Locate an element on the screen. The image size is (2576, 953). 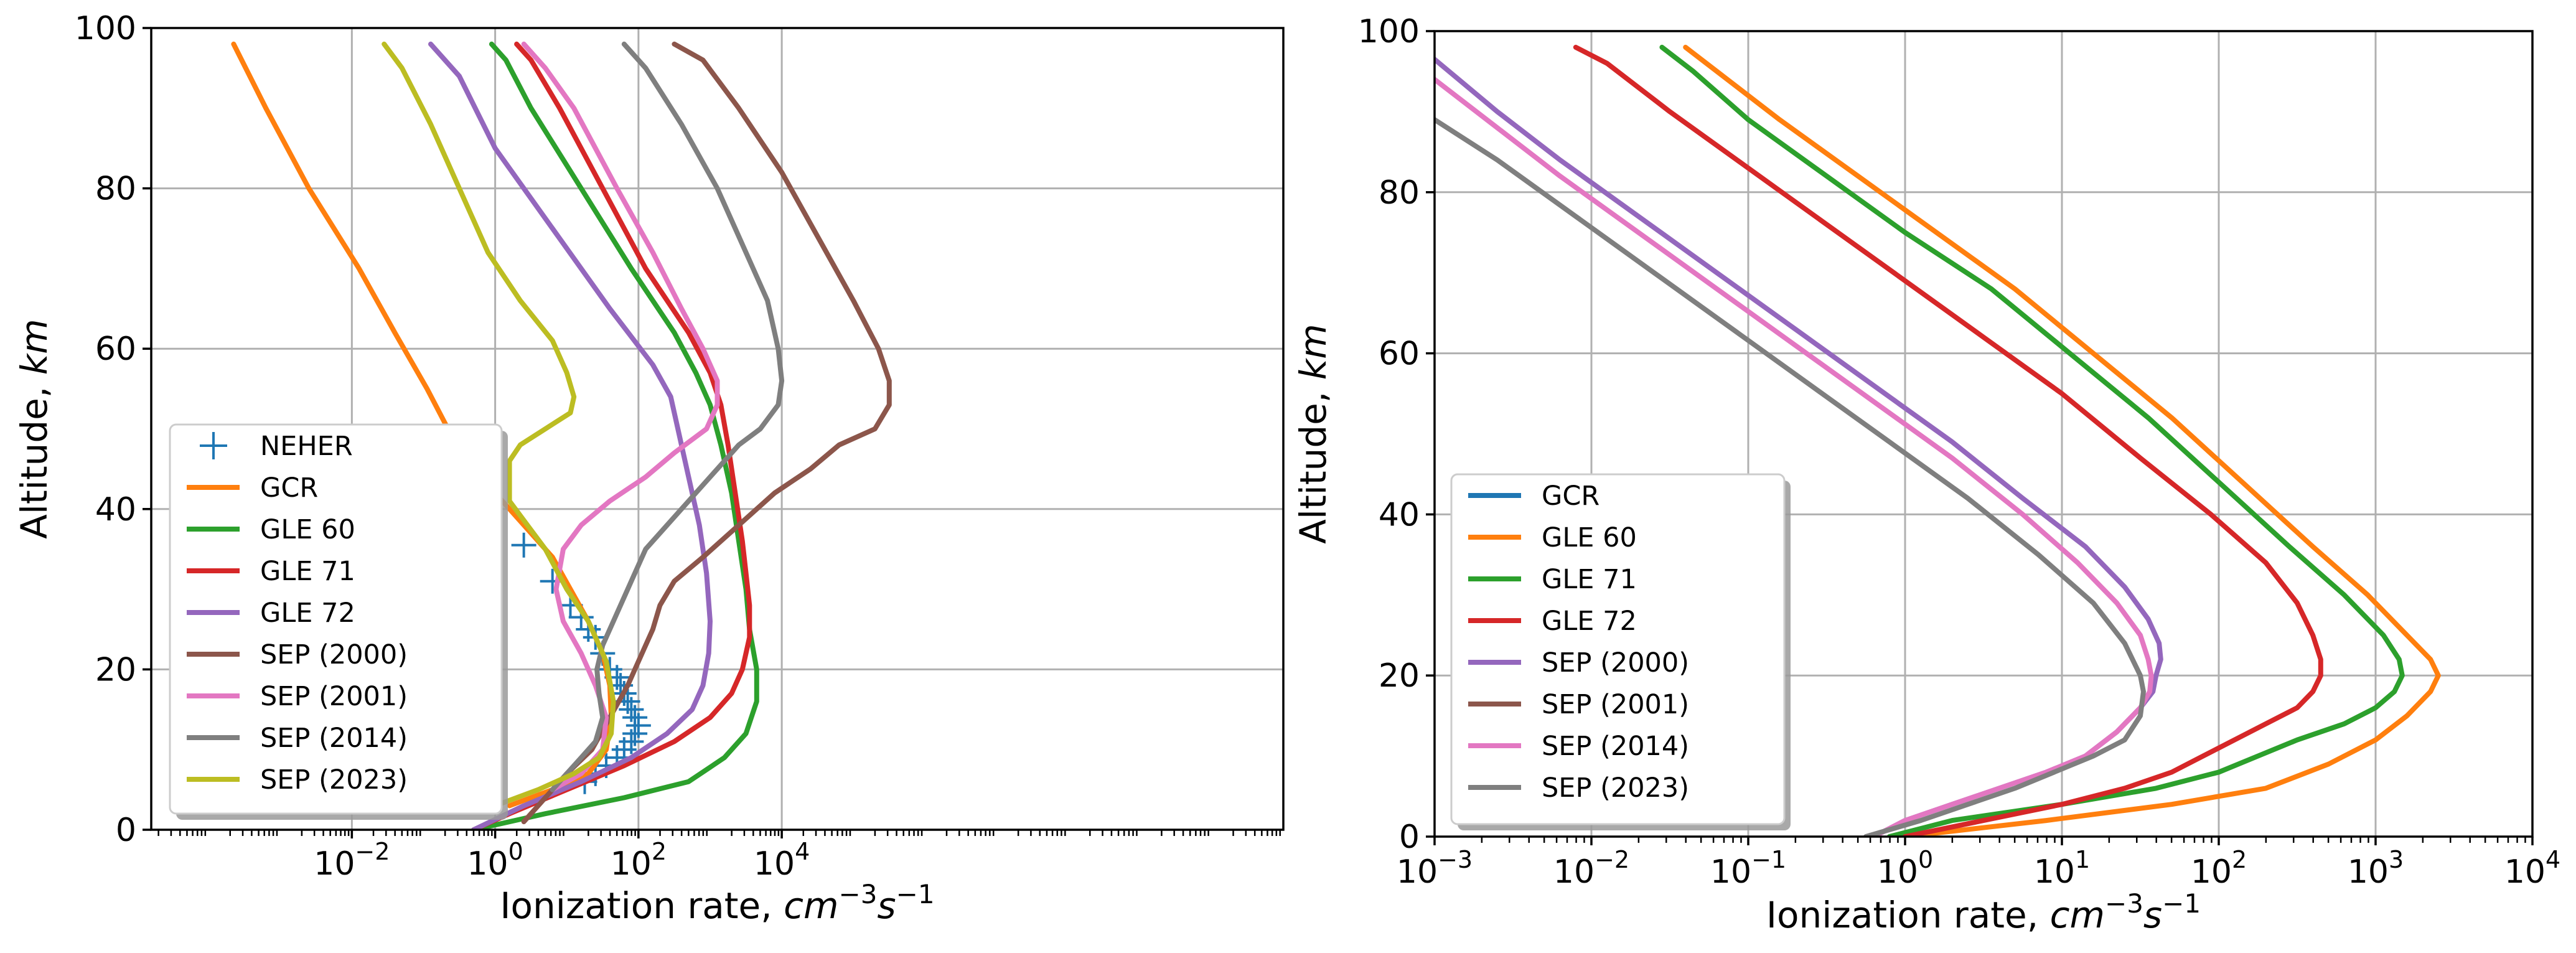
x-tick-label: 10³ is located at coordinates (2376, 869).